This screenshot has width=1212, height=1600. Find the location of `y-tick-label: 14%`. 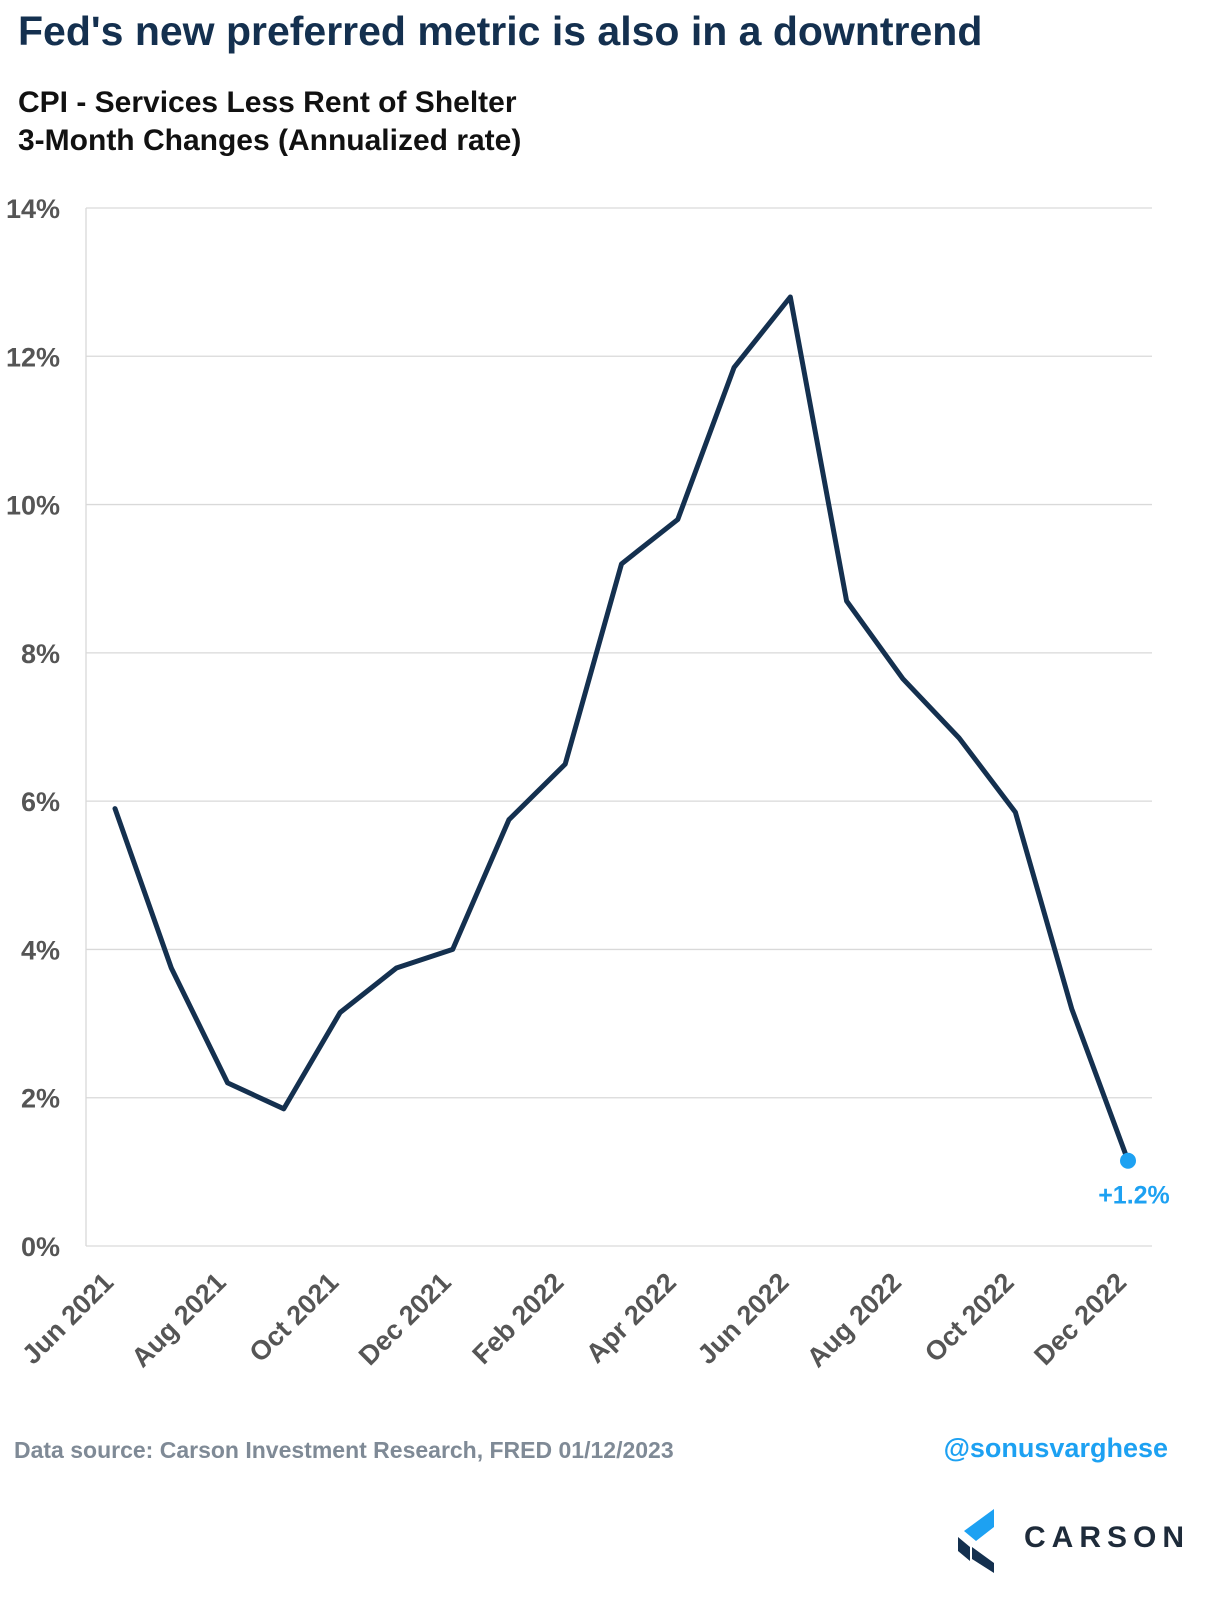

y-tick-label: 14% is located at coordinates (33, 209).